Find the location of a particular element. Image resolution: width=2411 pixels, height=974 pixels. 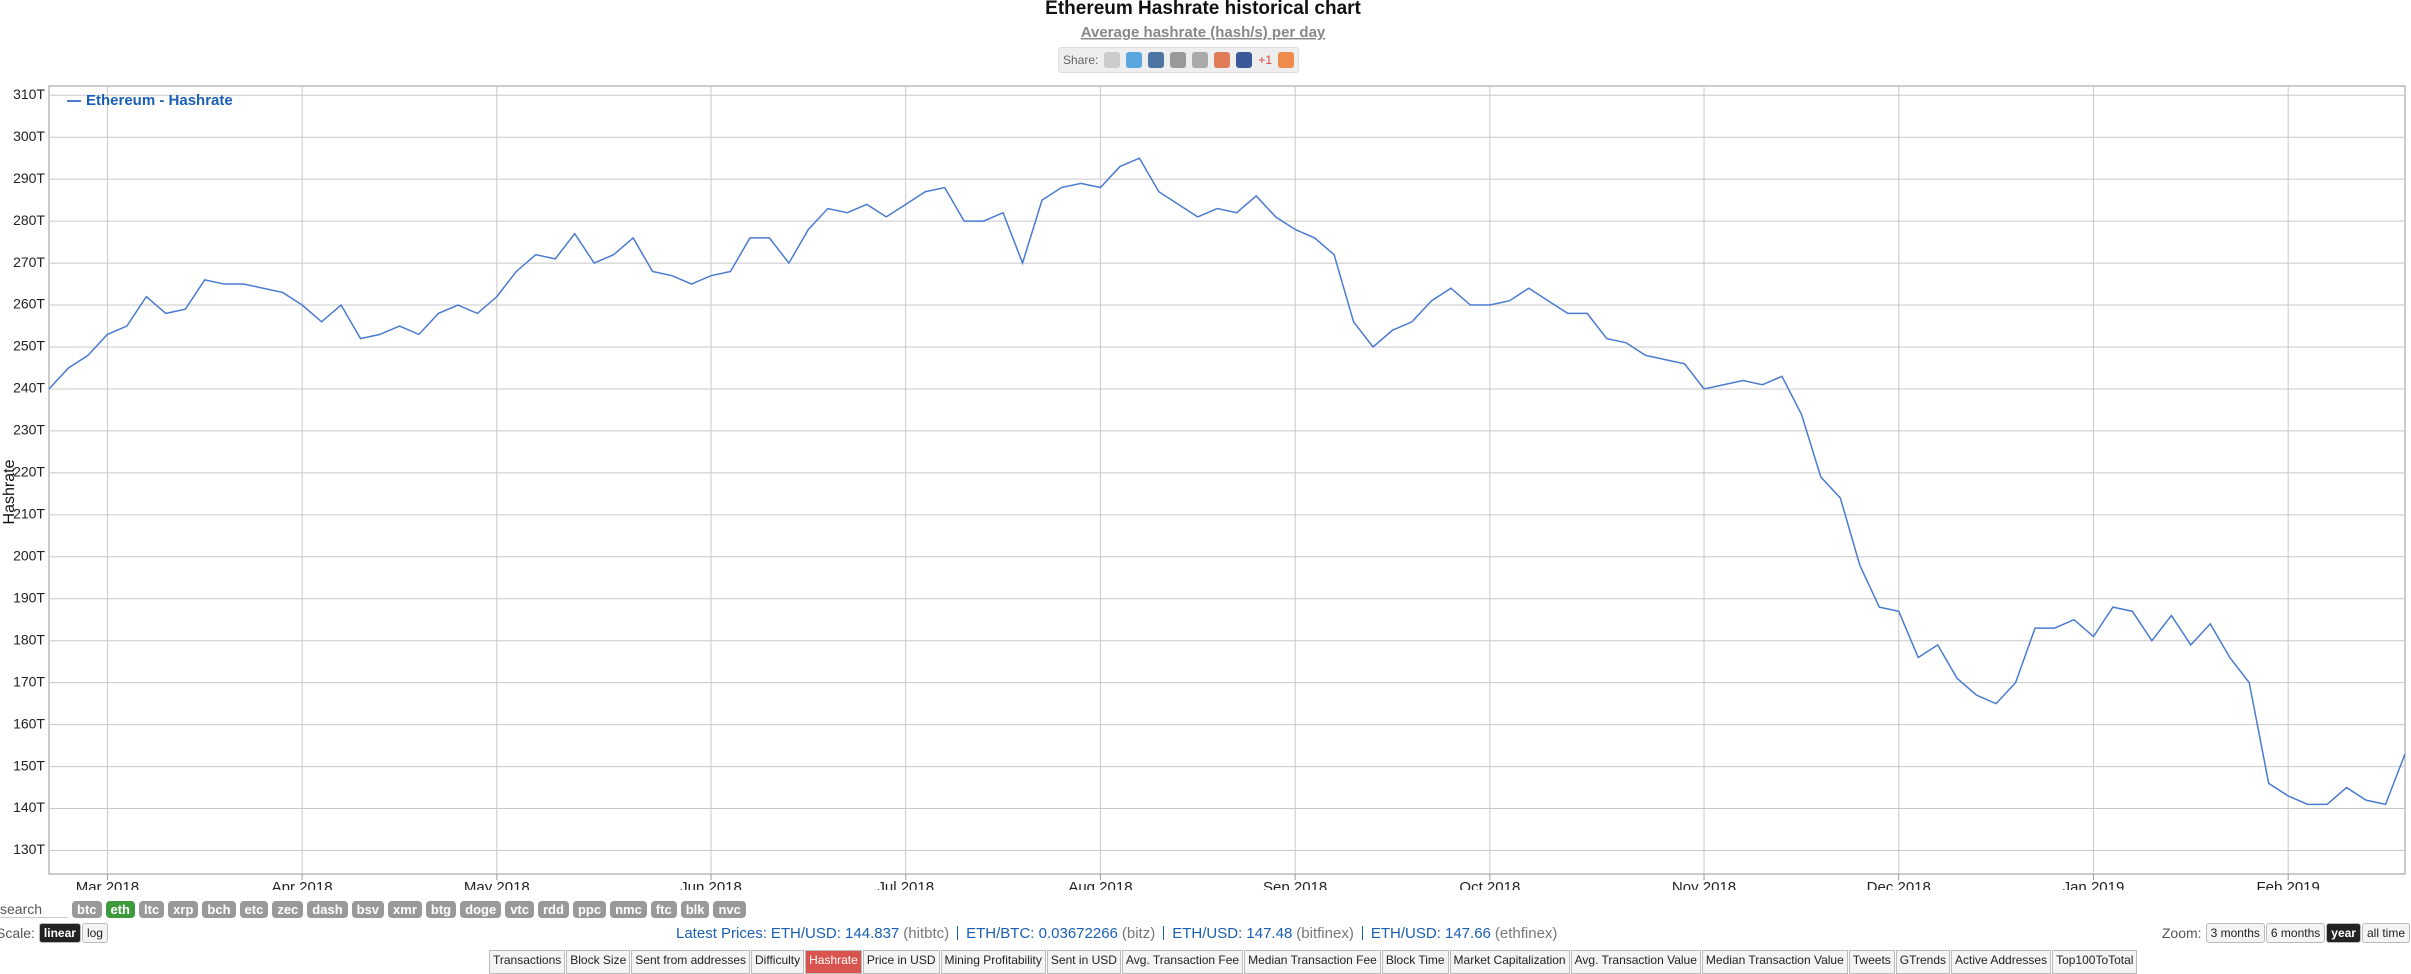

chart-title: Ethereum Hashrate historical chart is located at coordinates (1203, 9).